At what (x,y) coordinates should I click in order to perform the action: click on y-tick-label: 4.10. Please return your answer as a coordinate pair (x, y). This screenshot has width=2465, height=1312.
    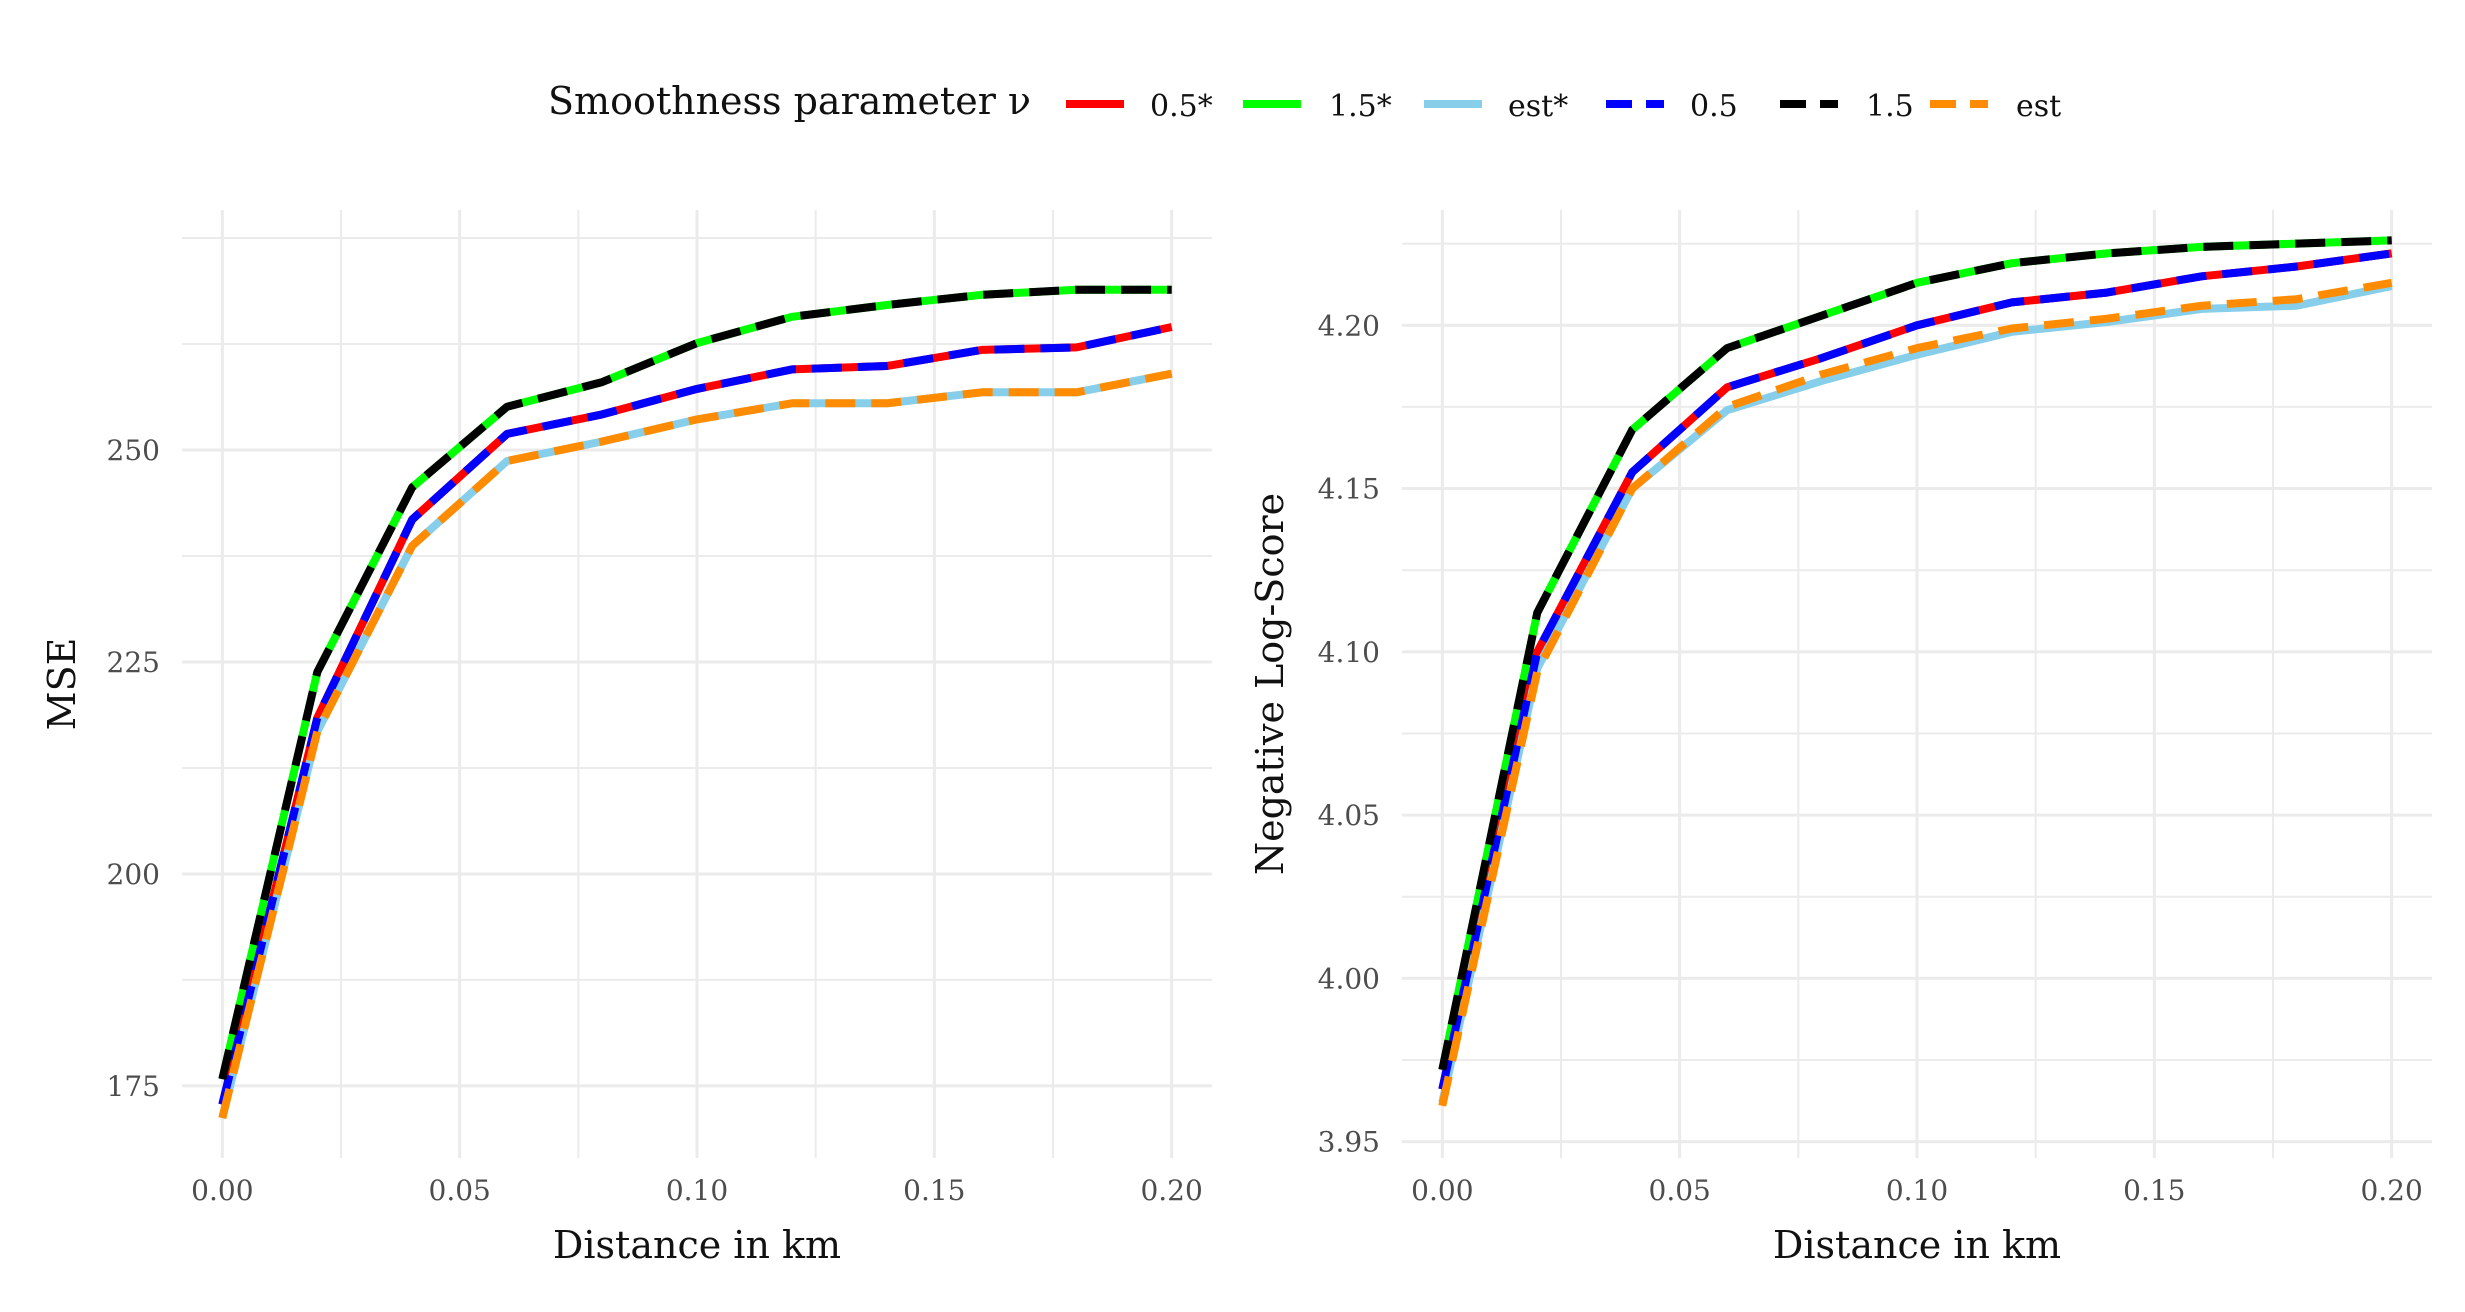
    Looking at the image, I should click on (1349, 652).